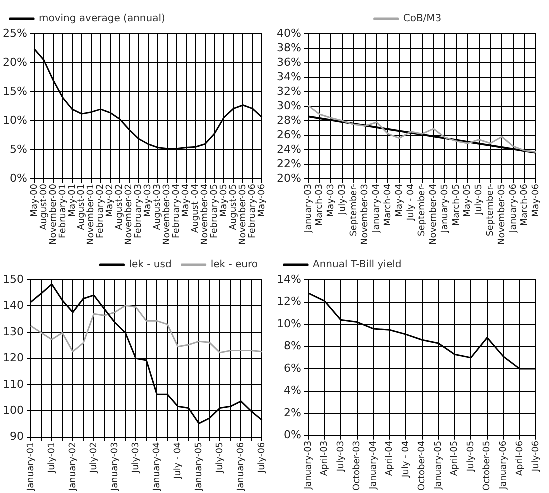 The height and width of the screenshot is (493, 549). I want to click on x-tick-label: November-04, so click(205, 215).